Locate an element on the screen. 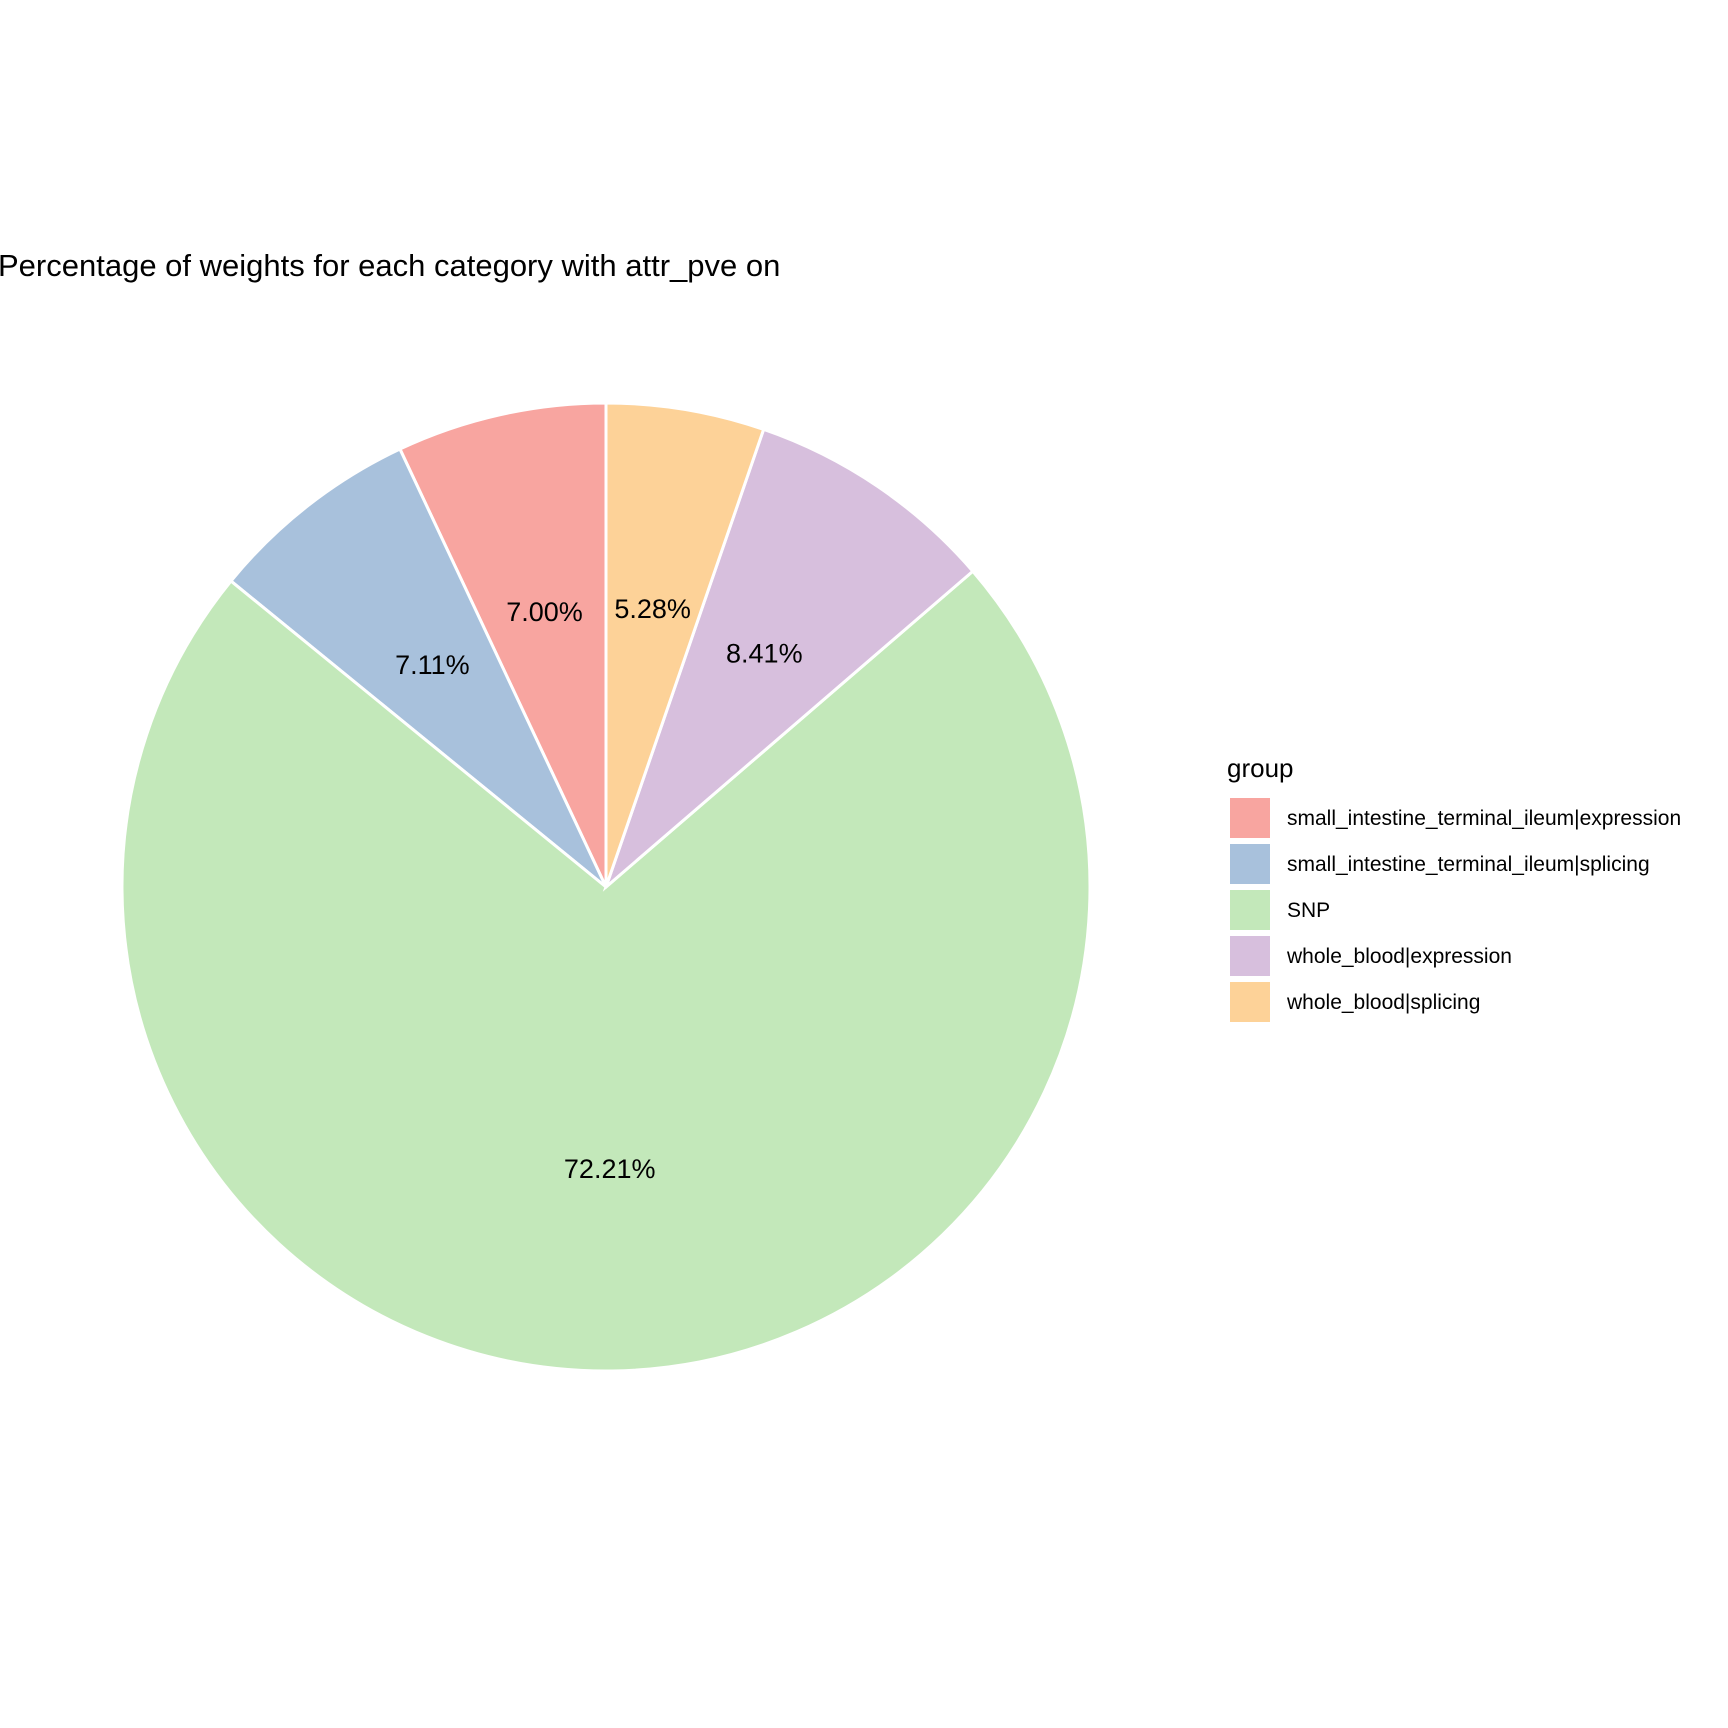 Image resolution: width=1728 pixels, height=1728 pixels. legend-label: small_intestine_terminal_ileum|splicing is located at coordinates (1468, 864).